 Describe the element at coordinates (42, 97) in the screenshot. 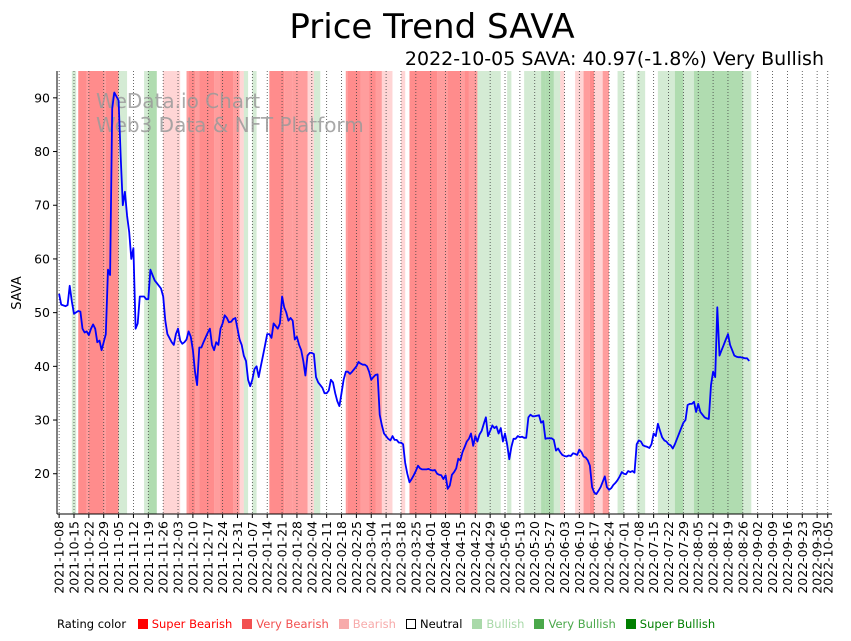

I see `y-tick-label: 90` at that location.